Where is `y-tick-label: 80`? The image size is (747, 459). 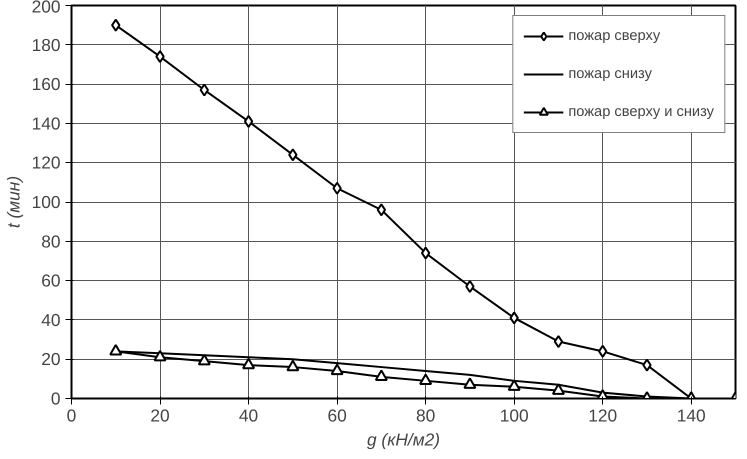
y-tick-label: 80 is located at coordinates (51, 241).